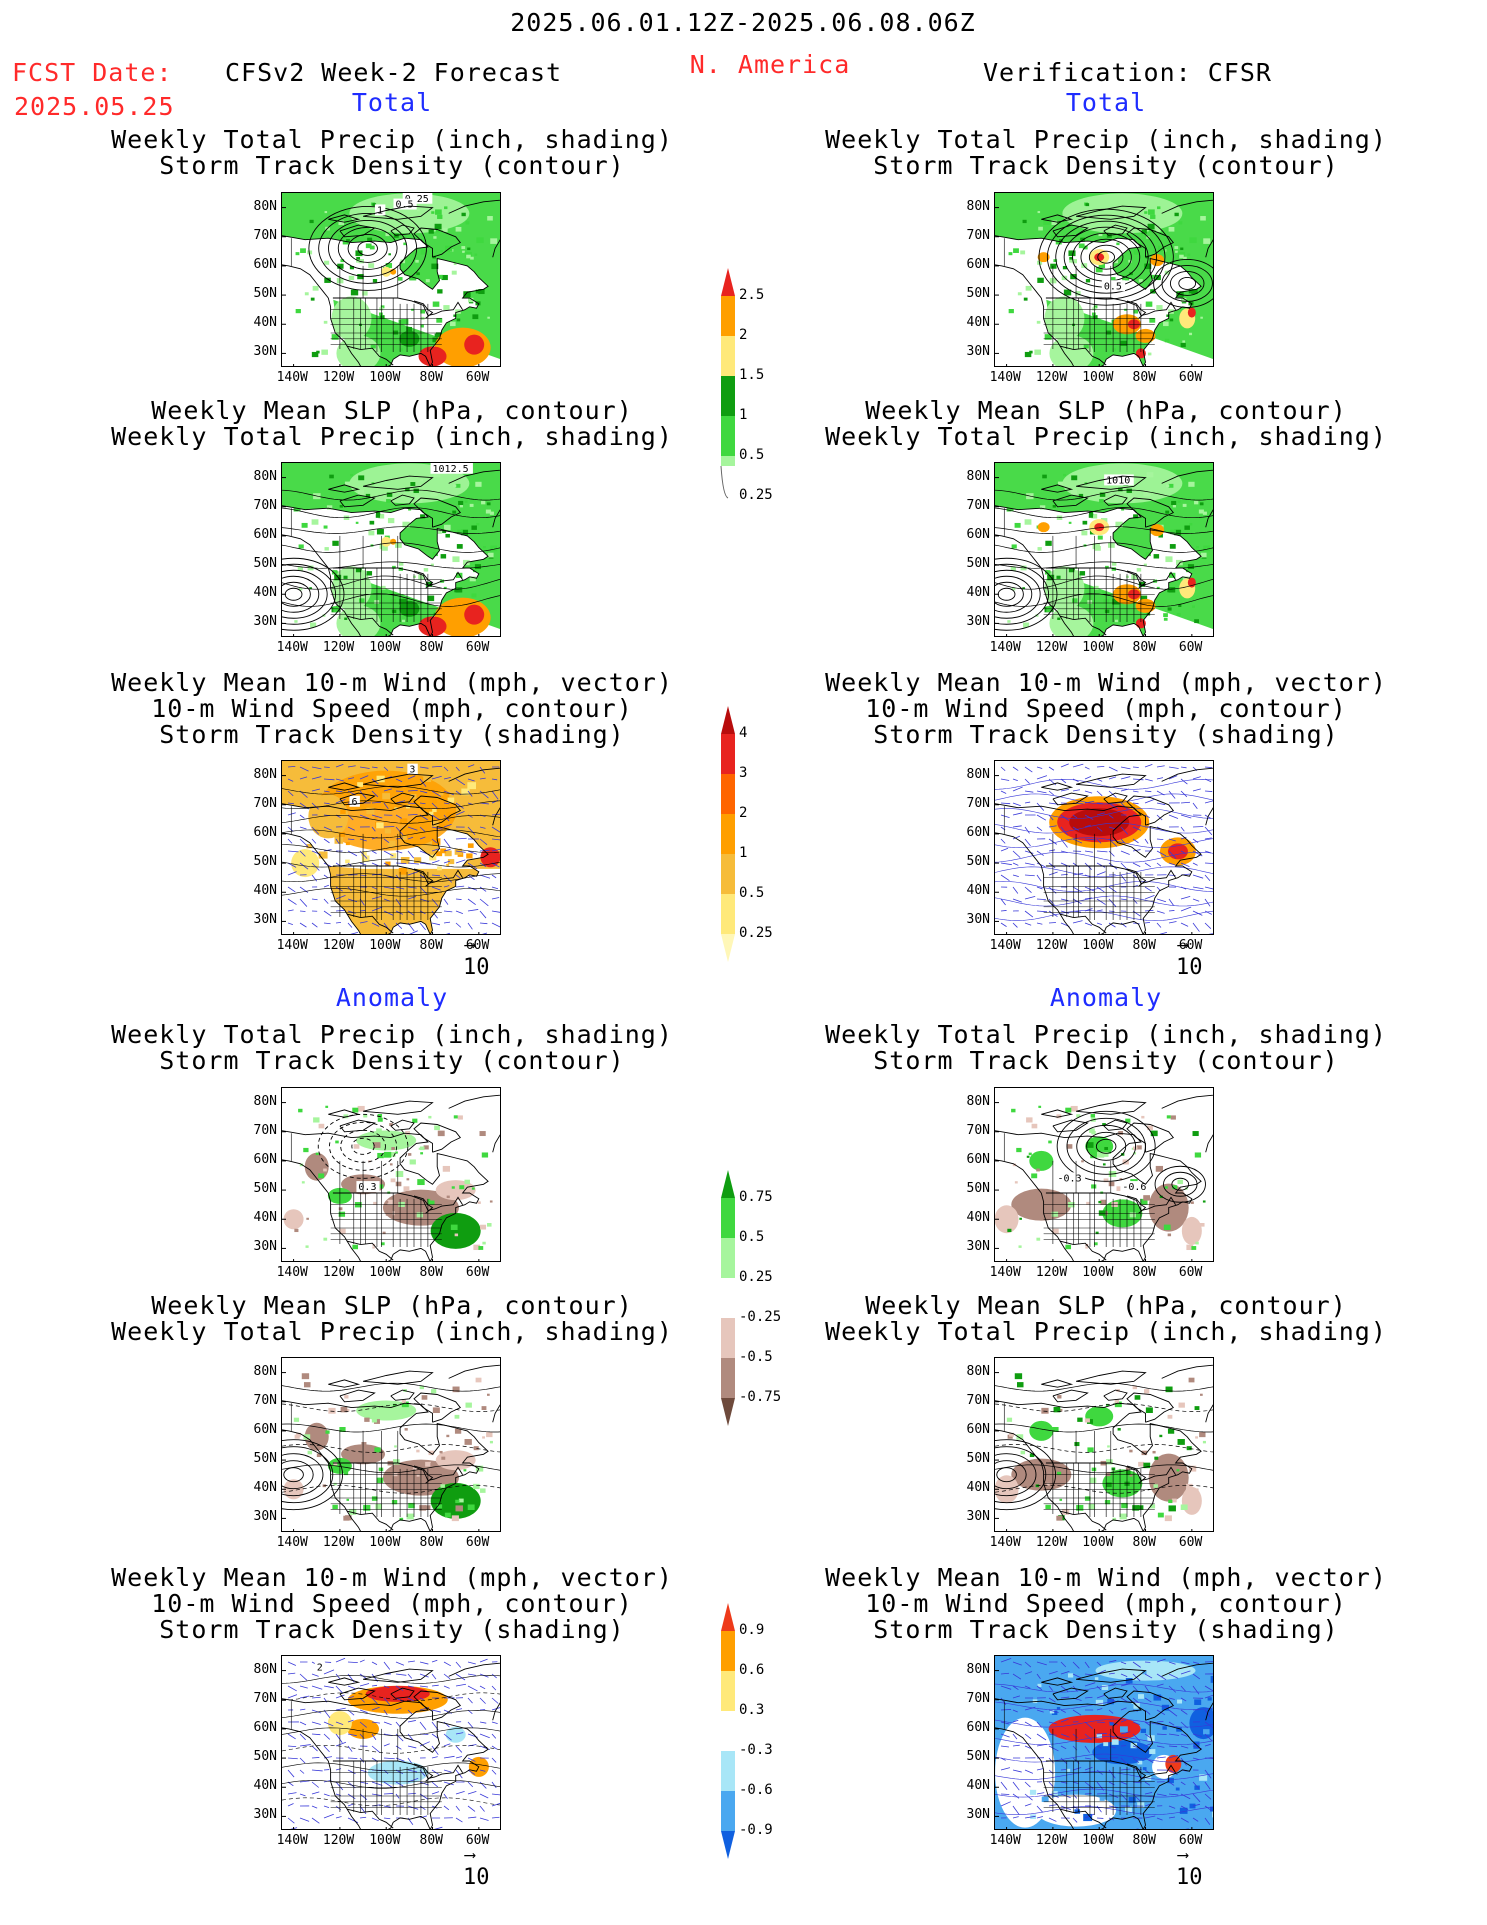 The image size is (1487, 1925). I want to click on map-fc-slp-total: 1012.5, so click(391, 549).